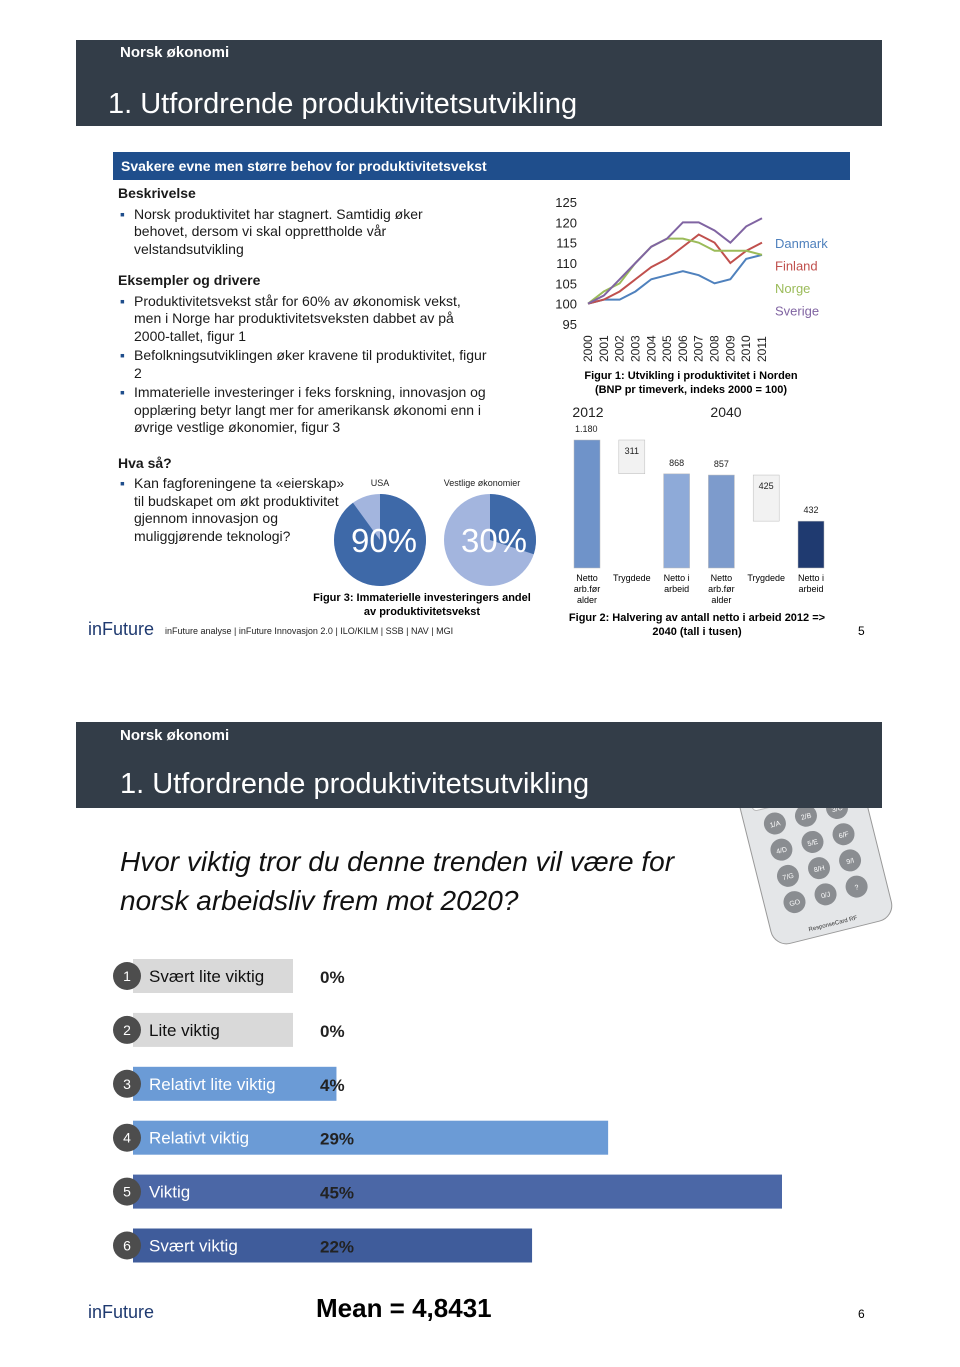 Image resolution: width=960 pixels, height=1367 pixels. What do you see at coordinates (127, 976) in the screenshot?
I see `number: 1` at bounding box center [127, 976].